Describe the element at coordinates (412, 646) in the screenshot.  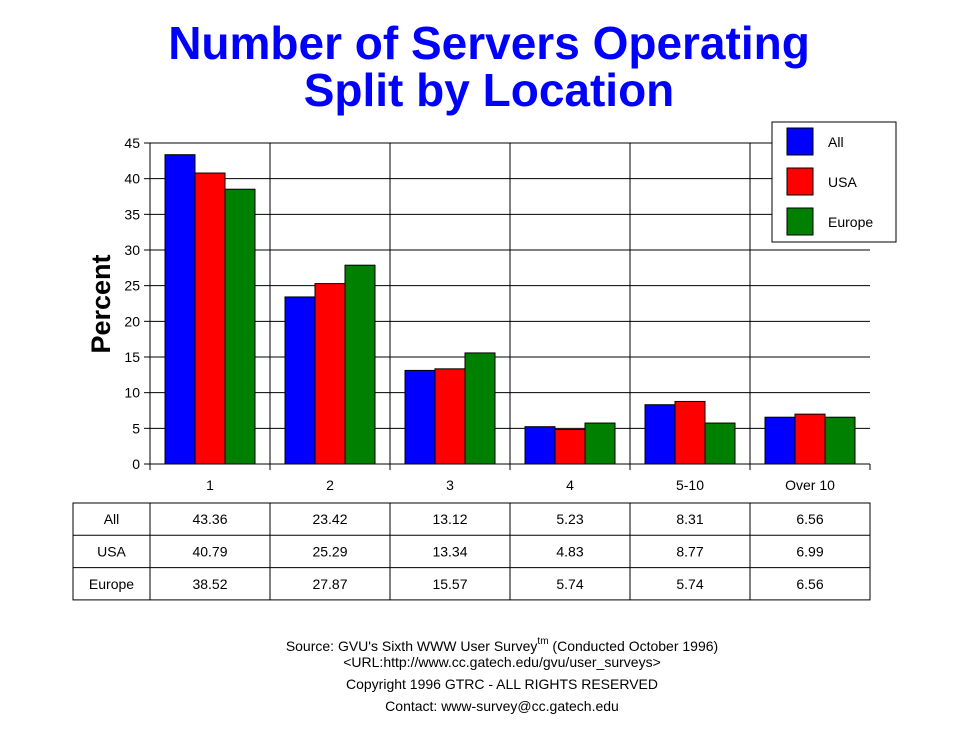
I see `footer-source: Source: GVU's Sixth WWW User Survey` at that location.